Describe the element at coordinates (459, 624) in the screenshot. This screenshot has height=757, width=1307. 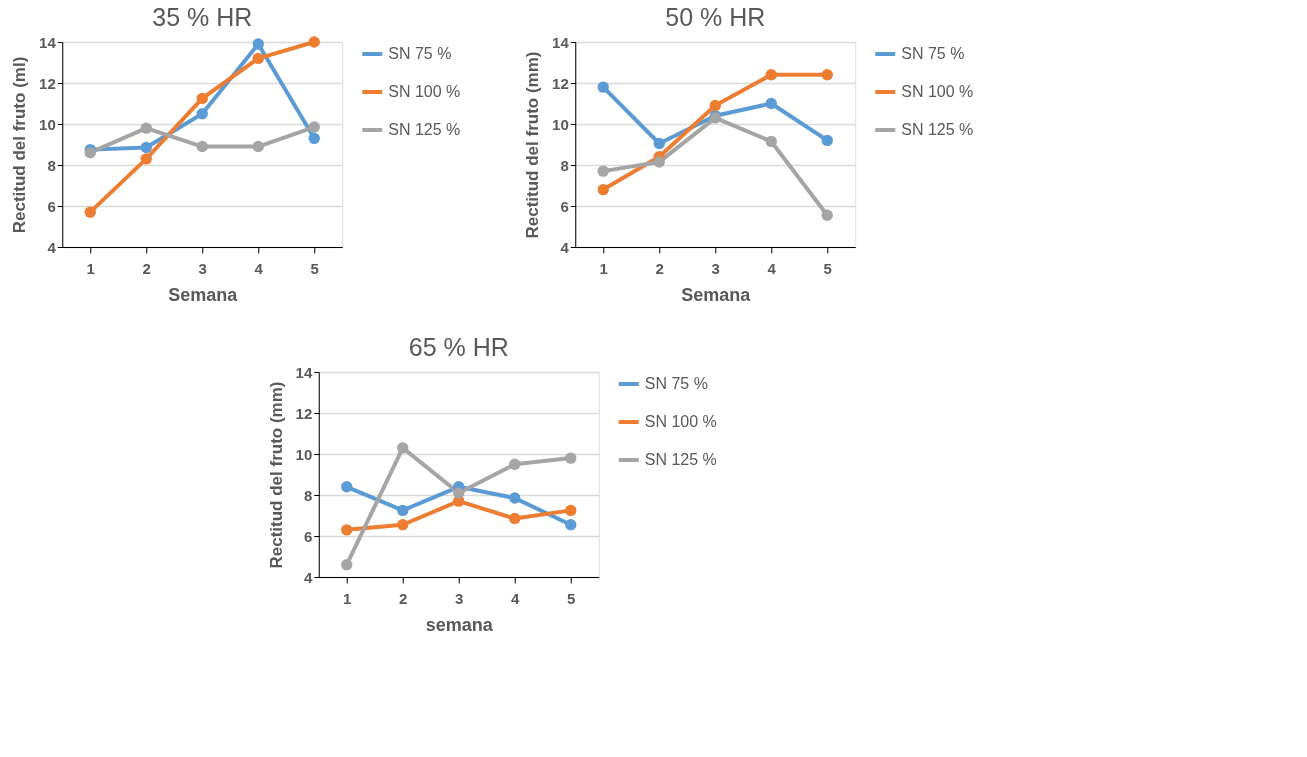
I see `x-axis-title: semana` at that location.